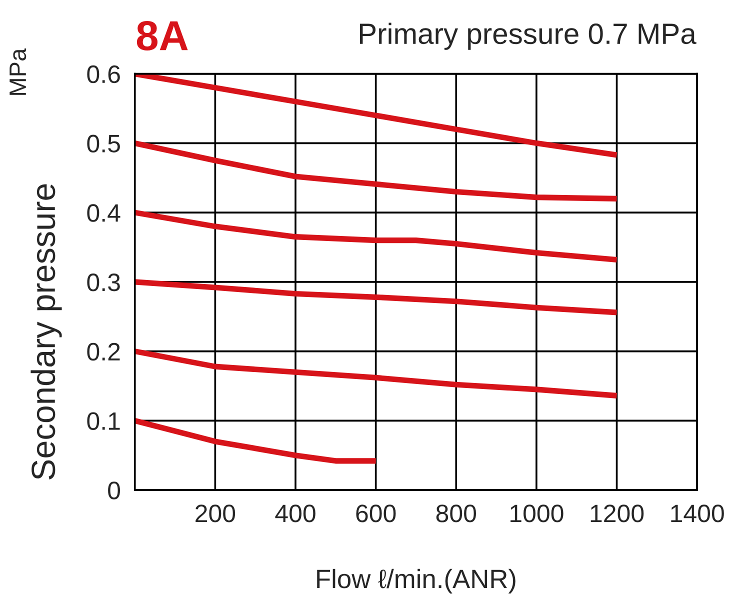 The width and height of the screenshot is (733, 605). I want to click on text: MPa, so click(18, 71).